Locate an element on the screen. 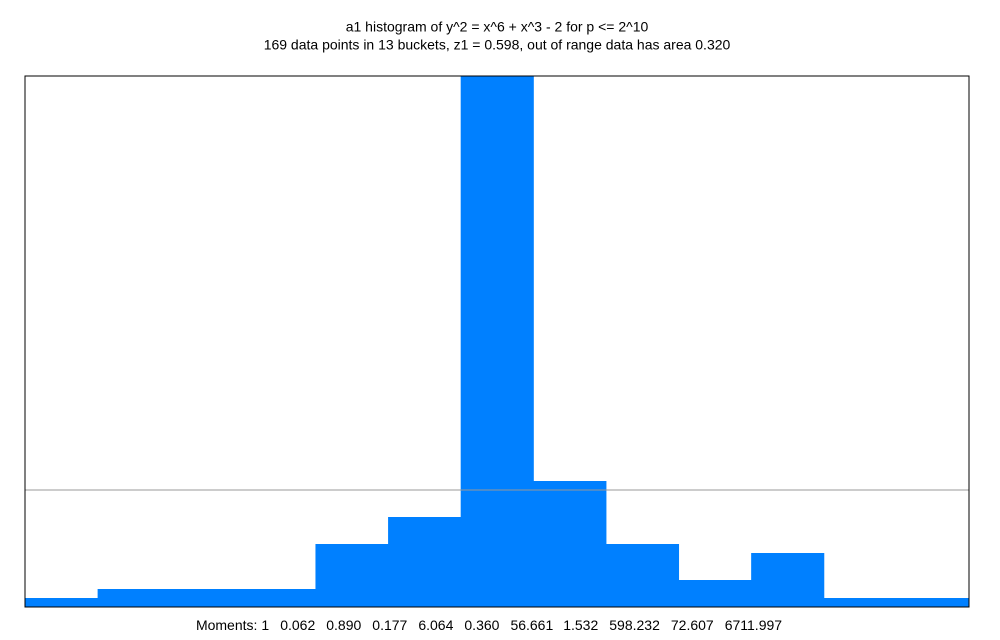  moment-value: 6.064 is located at coordinates (435, 625).